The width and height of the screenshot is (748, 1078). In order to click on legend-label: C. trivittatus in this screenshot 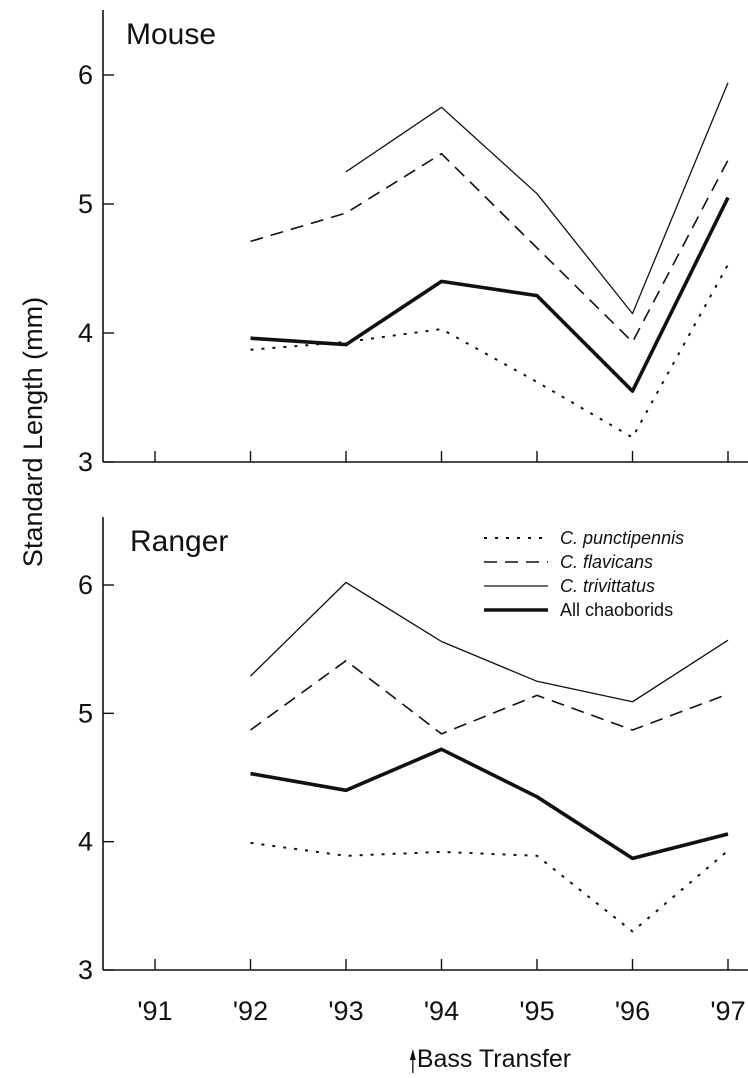, I will do `click(607, 586)`.